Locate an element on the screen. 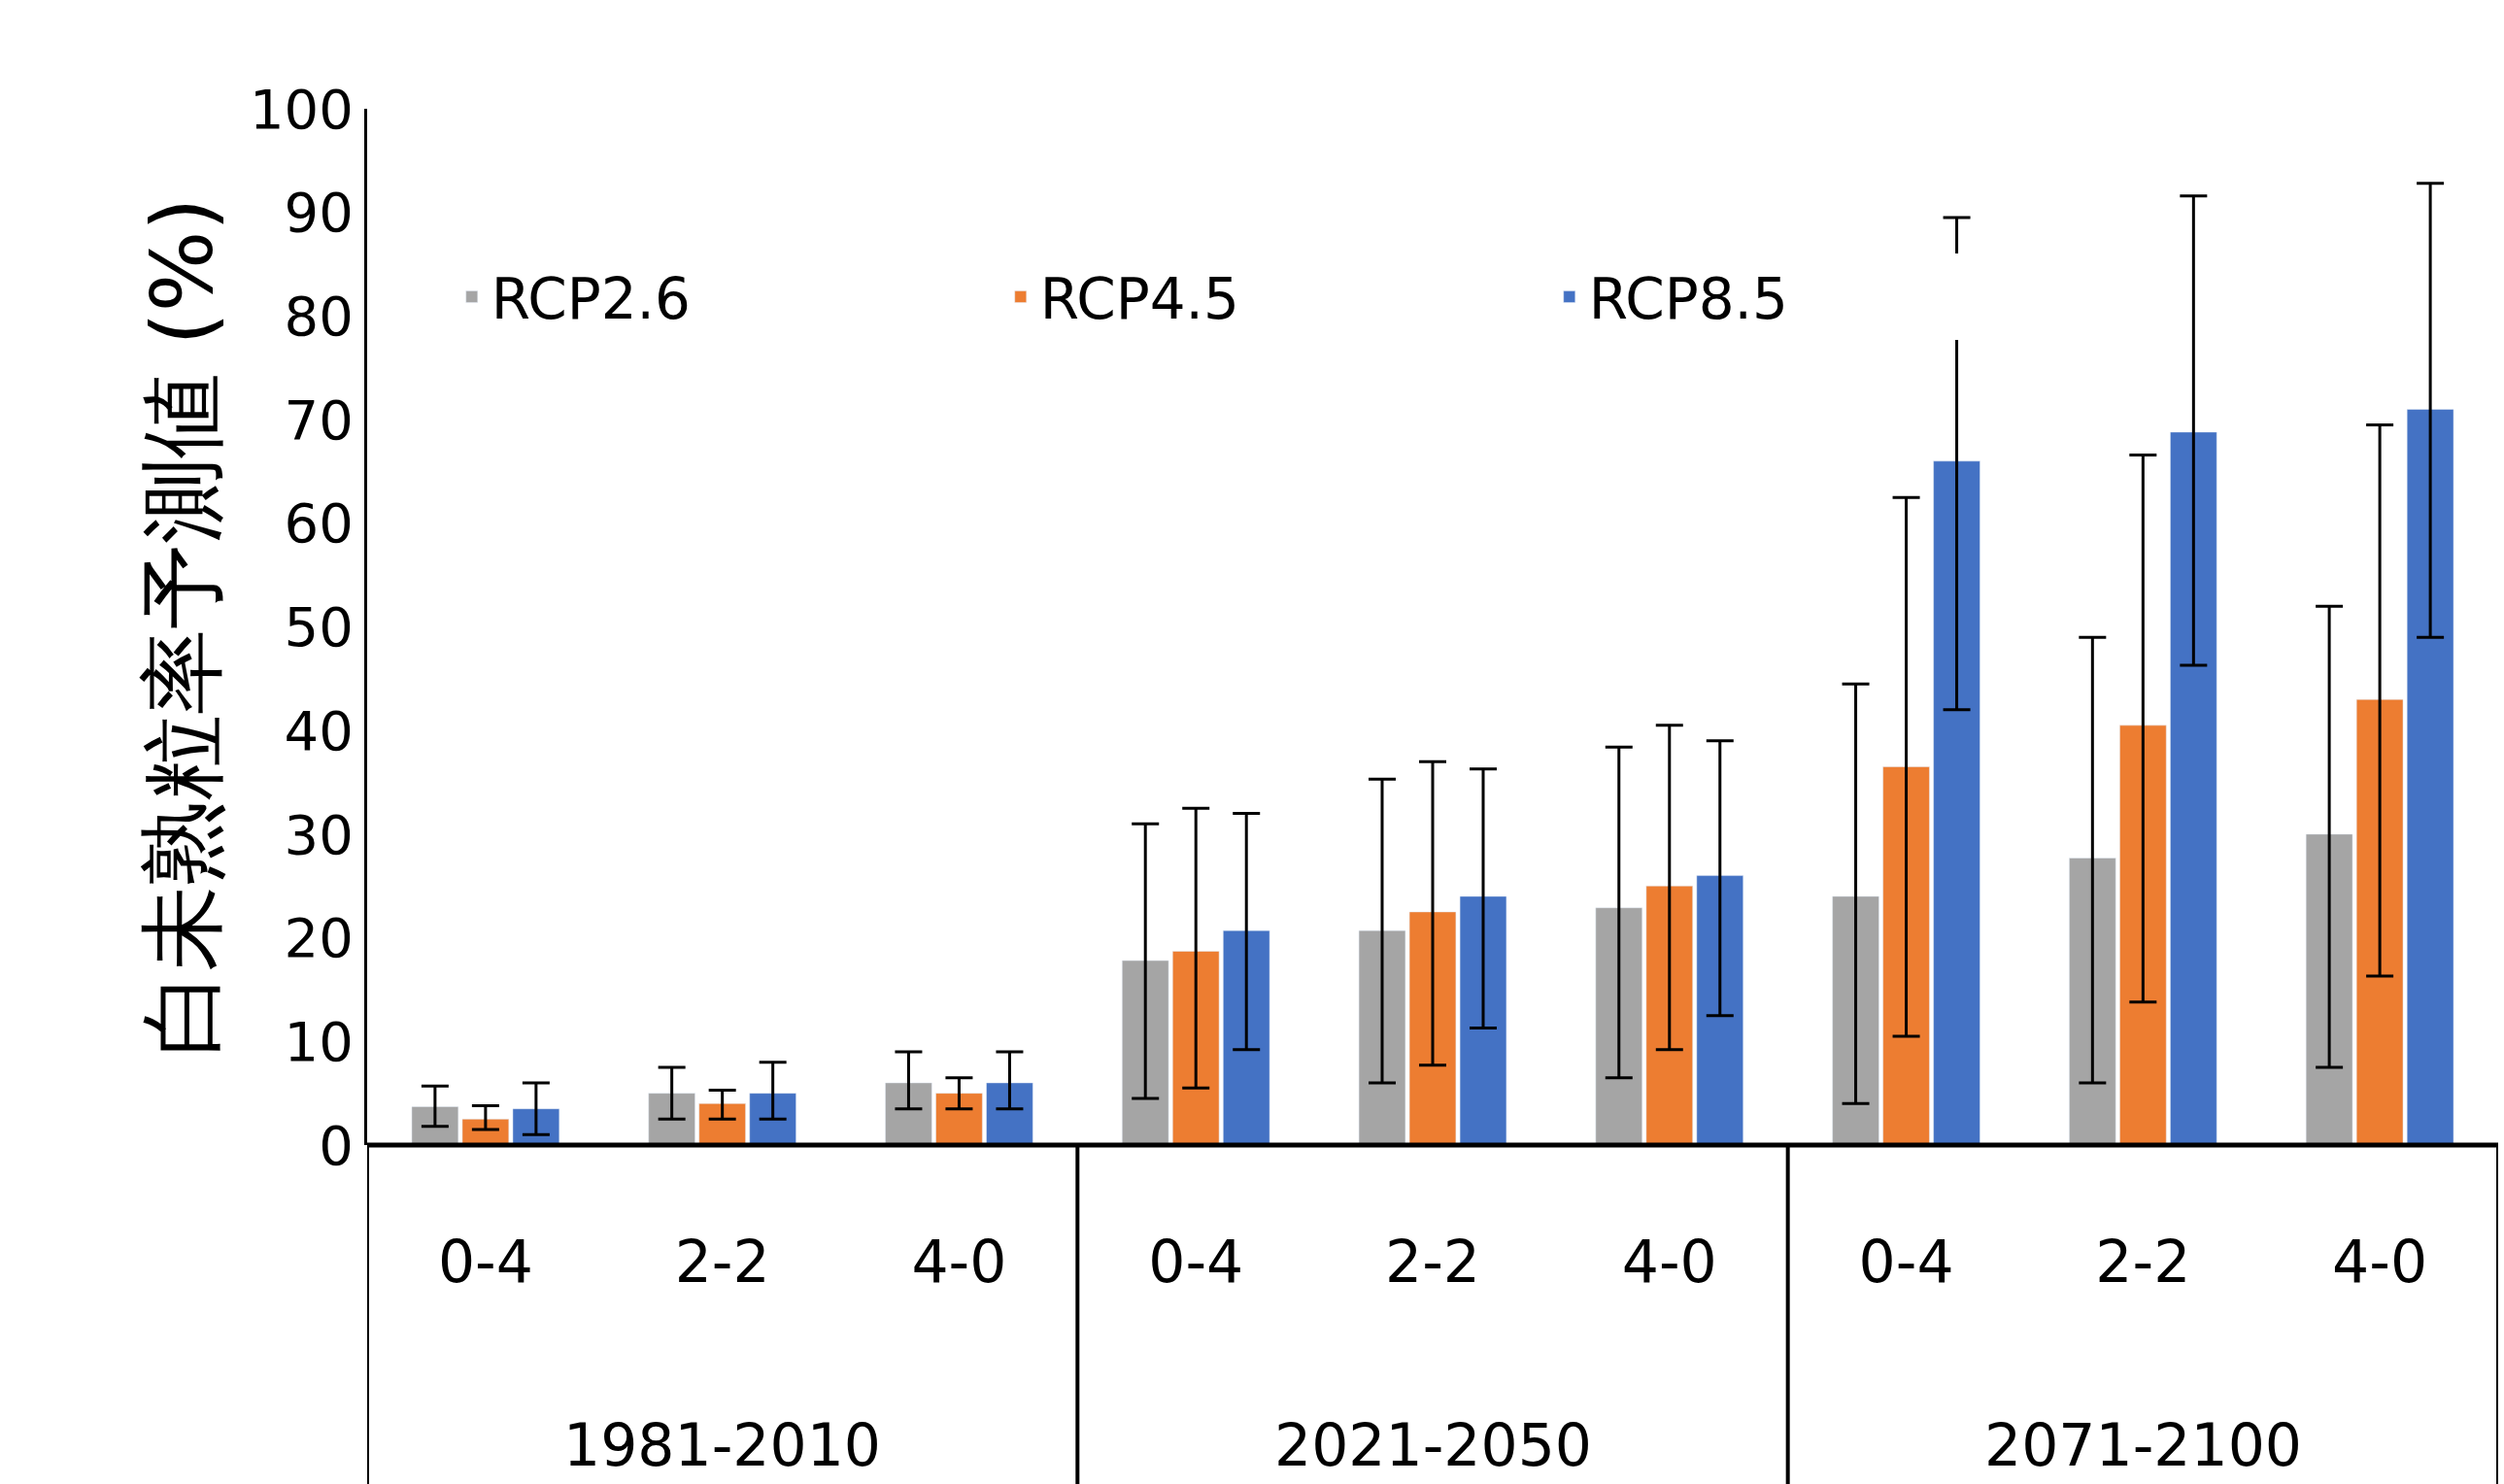 The height and width of the screenshot is (1484, 2504). legend-label: RCP4.5 is located at coordinates (1139, 299).